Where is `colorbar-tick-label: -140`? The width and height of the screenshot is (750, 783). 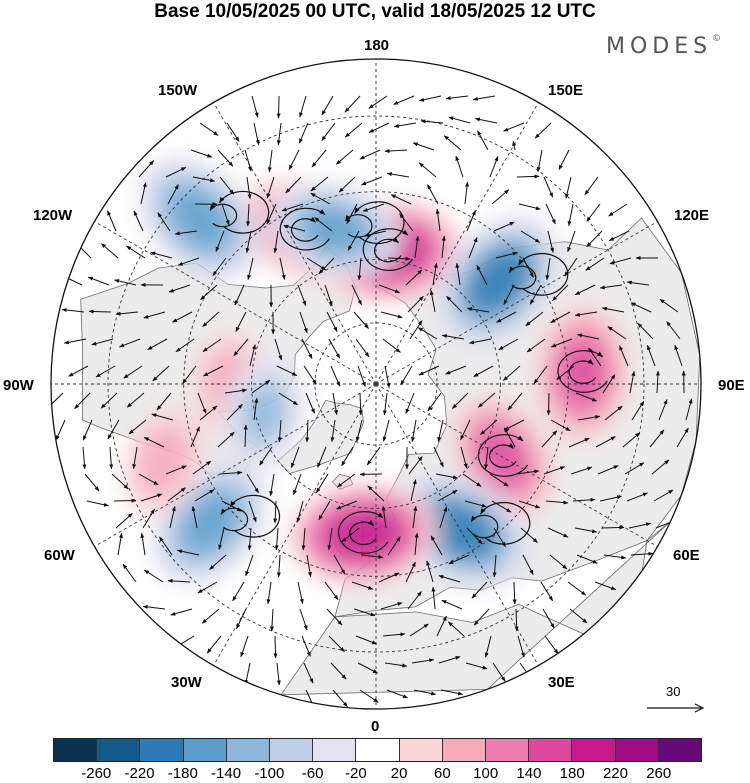
colorbar-tick-label: -140 is located at coordinates (226, 773).